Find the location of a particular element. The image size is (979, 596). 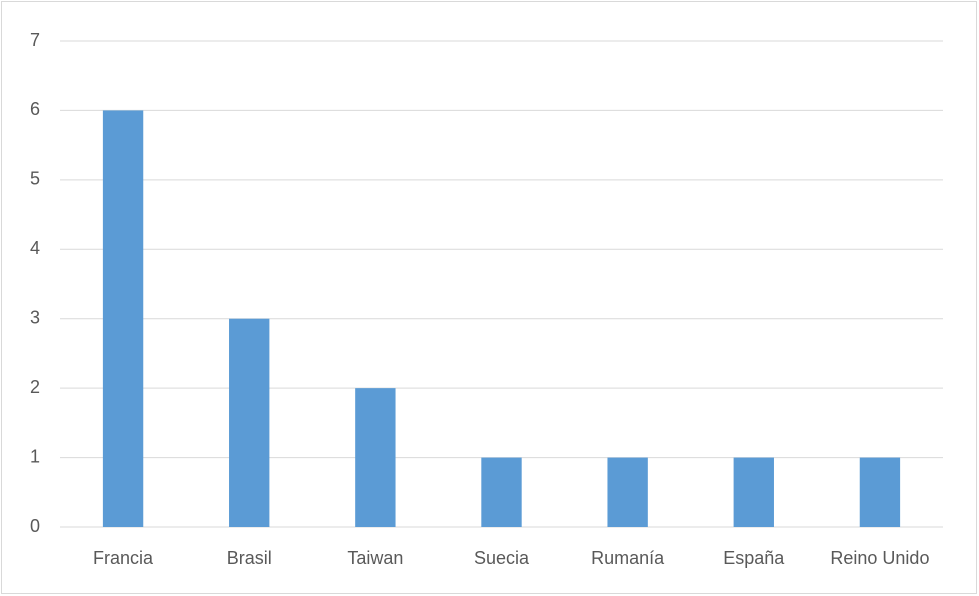

x-tick-label: Francia is located at coordinates (123, 558).